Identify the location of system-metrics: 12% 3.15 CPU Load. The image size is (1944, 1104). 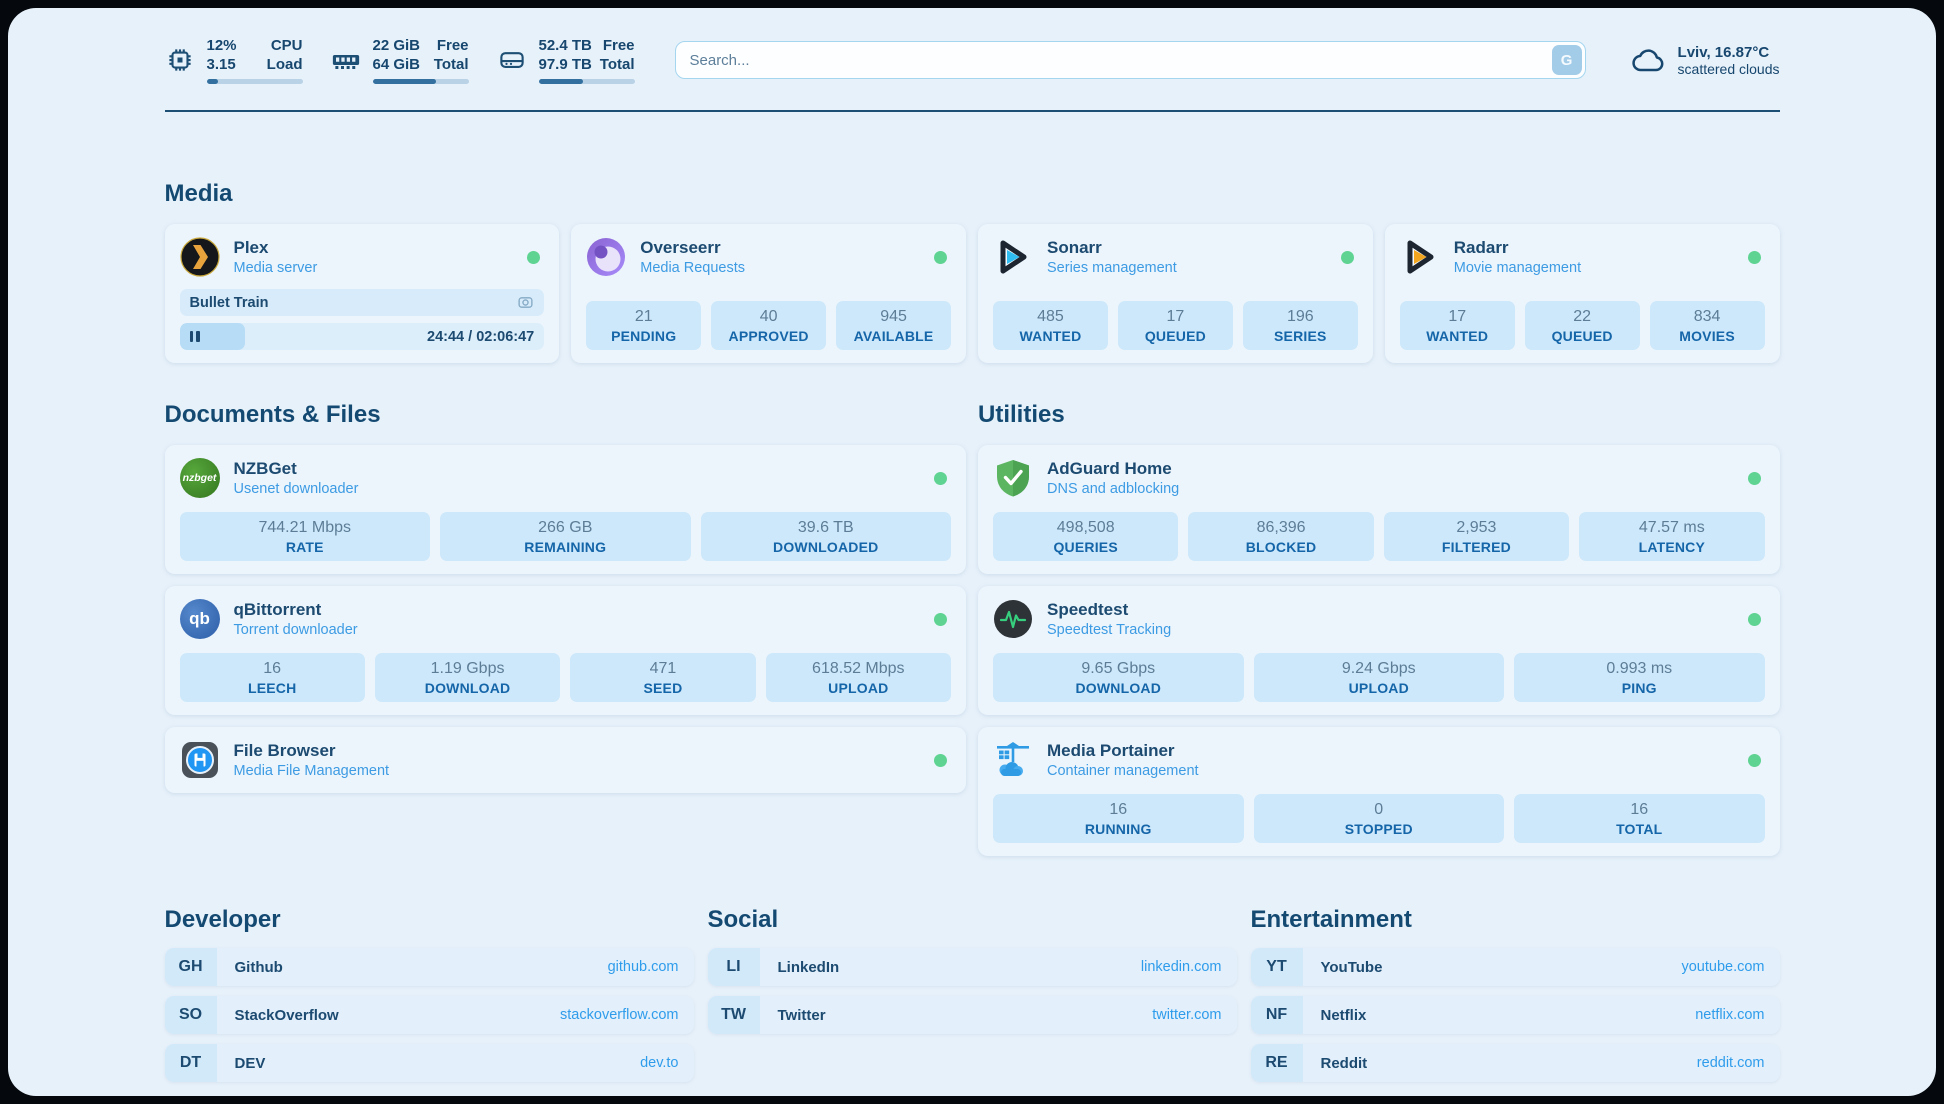
(400, 60).